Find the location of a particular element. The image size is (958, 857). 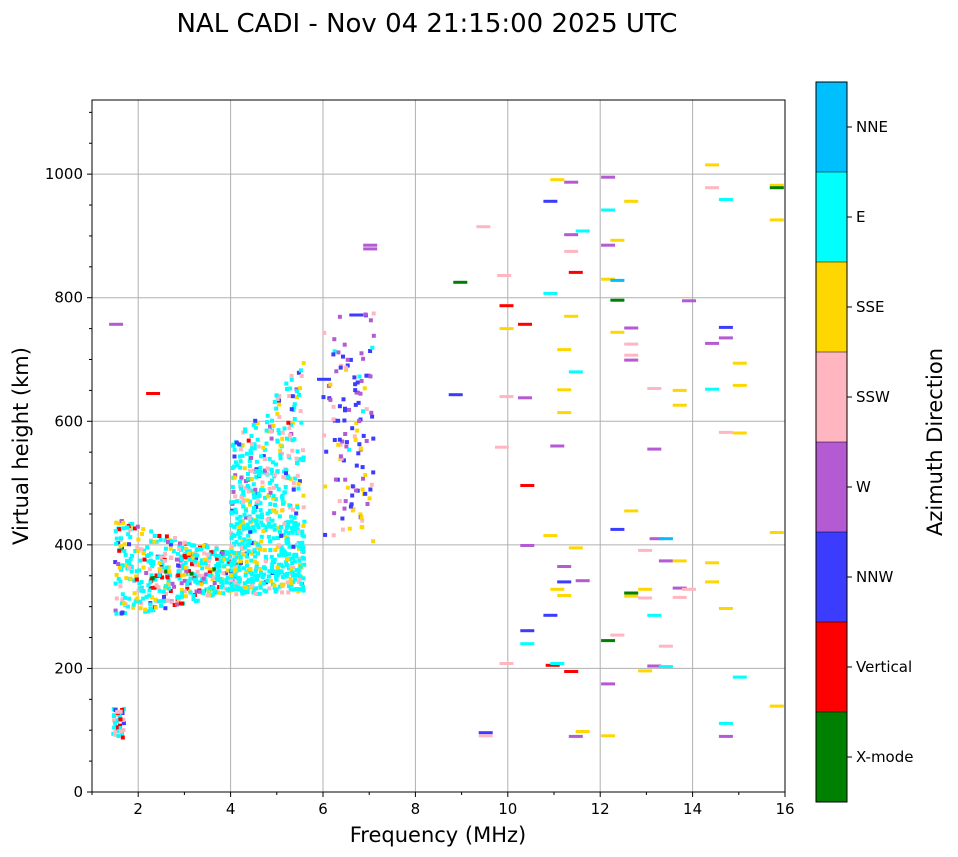

x-tick-label: 6 is located at coordinates (323, 809).